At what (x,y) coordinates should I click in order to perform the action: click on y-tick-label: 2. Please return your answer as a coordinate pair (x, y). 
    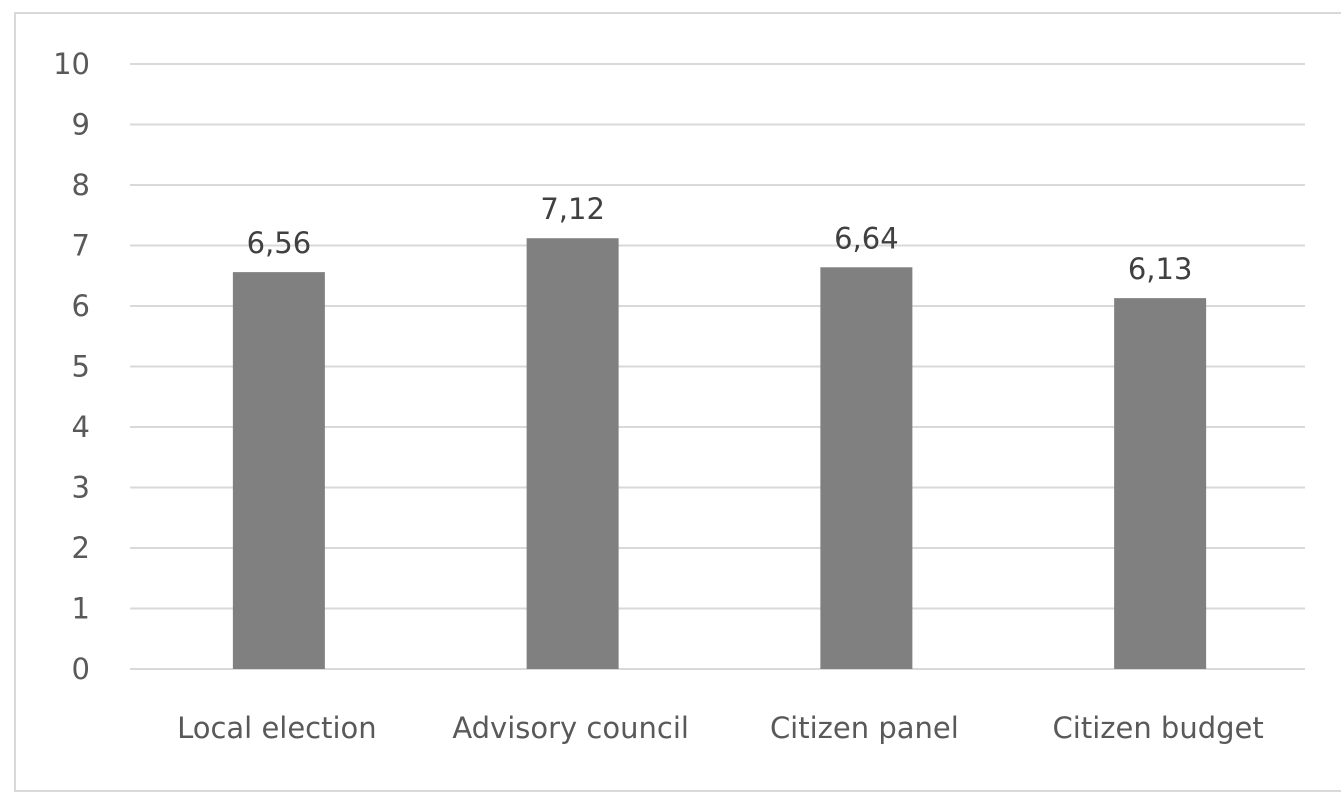
    Looking at the image, I should click on (81, 548).